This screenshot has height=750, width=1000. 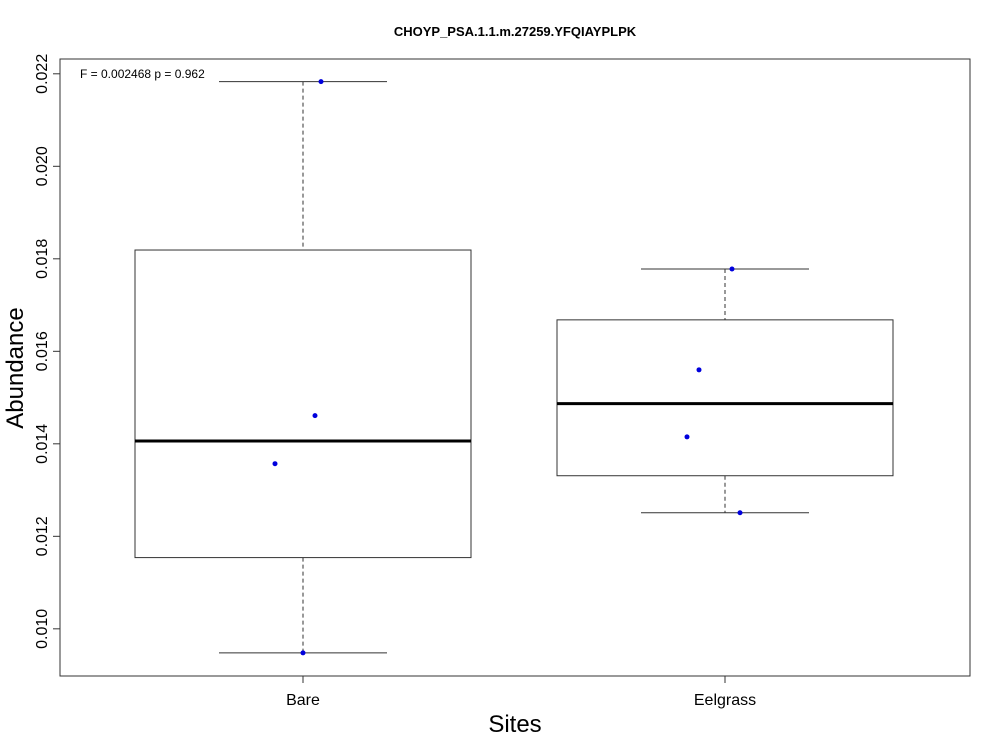 I want to click on y-axis-label: Abundance, so click(x=15, y=367).